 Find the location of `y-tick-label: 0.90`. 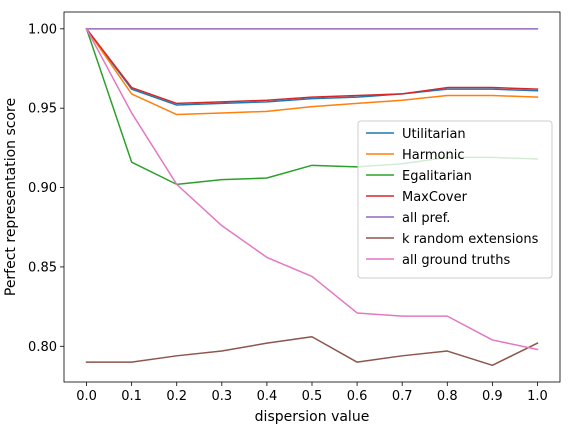

y-tick-label: 0.90 is located at coordinates (42, 188).